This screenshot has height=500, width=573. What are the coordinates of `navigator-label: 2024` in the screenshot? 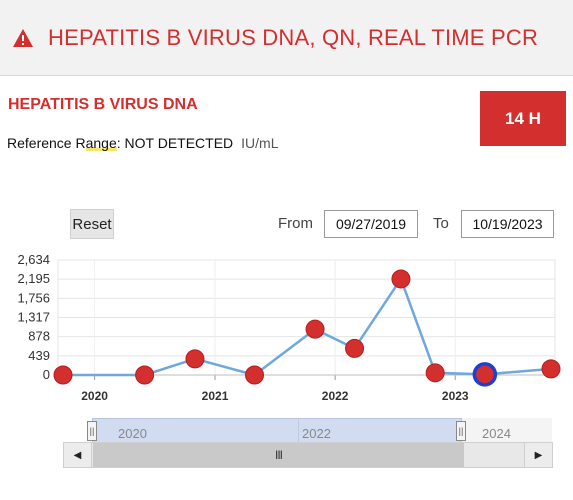 It's located at (496, 433).